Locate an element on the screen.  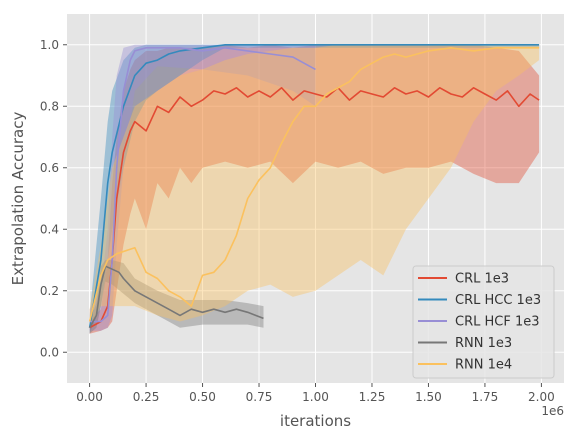
y-axis-ticks: 0.0 0.2 0.4 0.6 0.8 1.0 is located at coordinates (53, 198).